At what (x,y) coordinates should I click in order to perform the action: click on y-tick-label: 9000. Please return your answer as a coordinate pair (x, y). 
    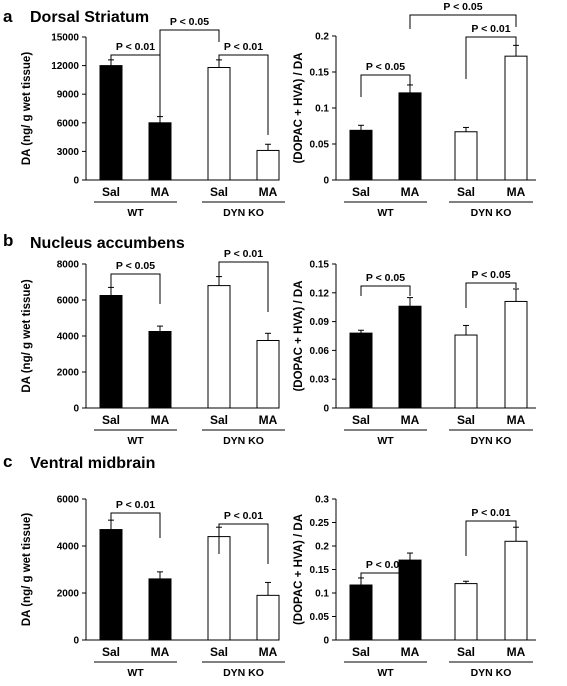
    Looking at the image, I should click on (68, 95).